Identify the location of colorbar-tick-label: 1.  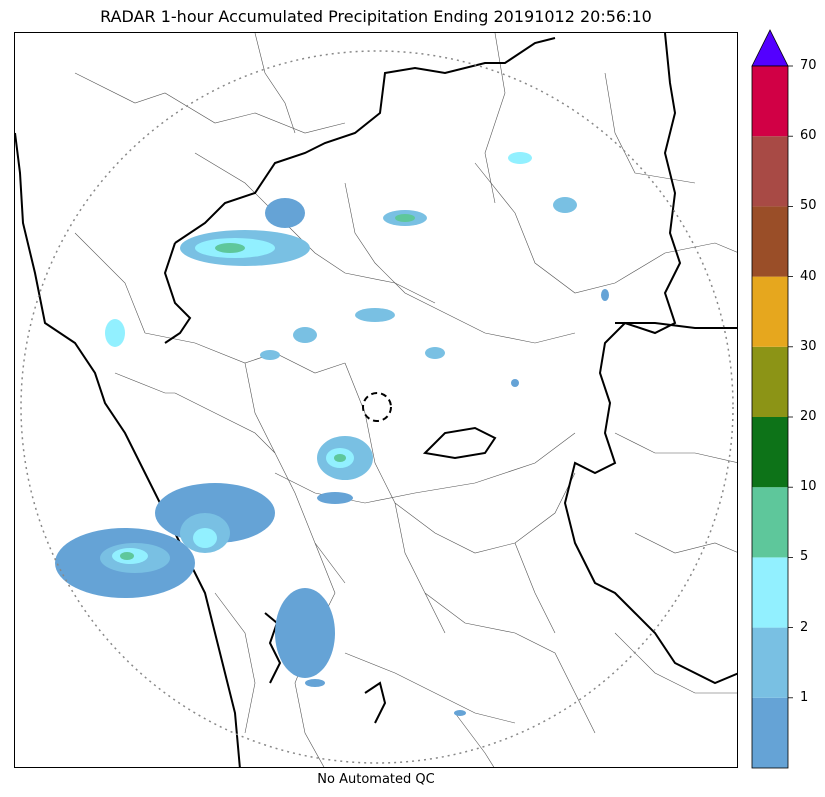
(804, 697).